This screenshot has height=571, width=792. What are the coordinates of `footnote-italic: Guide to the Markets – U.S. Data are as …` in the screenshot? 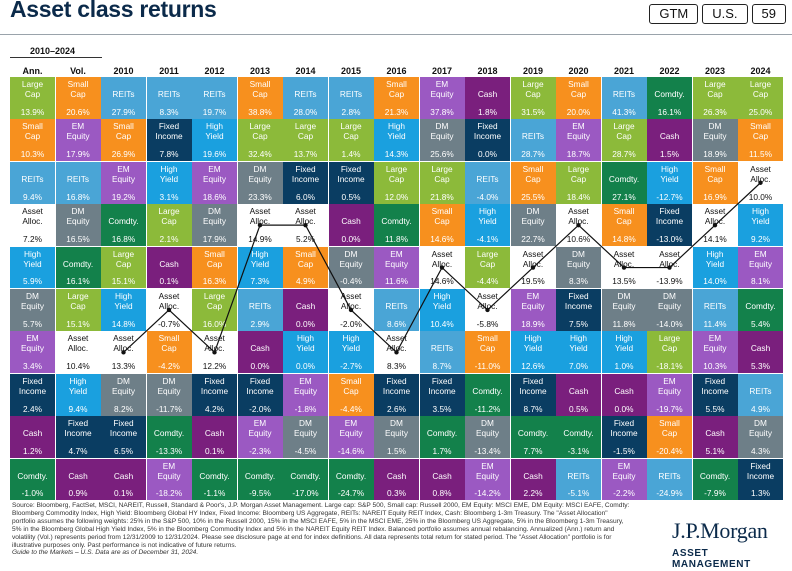 It's located at (105, 553).